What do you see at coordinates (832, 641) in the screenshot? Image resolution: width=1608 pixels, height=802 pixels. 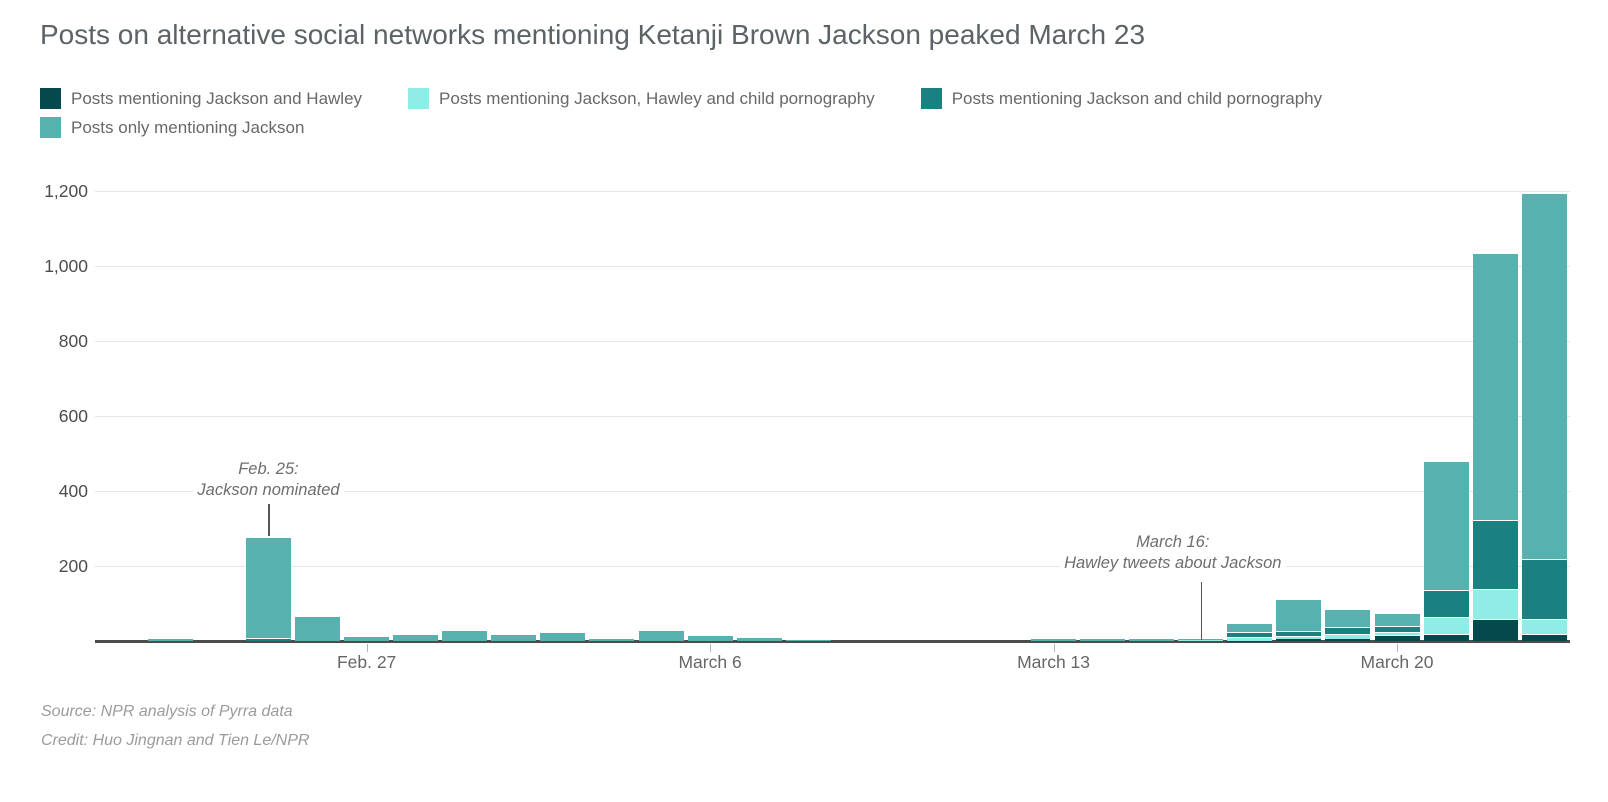 I see `x-axis-line` at bounding box center [832, 641].